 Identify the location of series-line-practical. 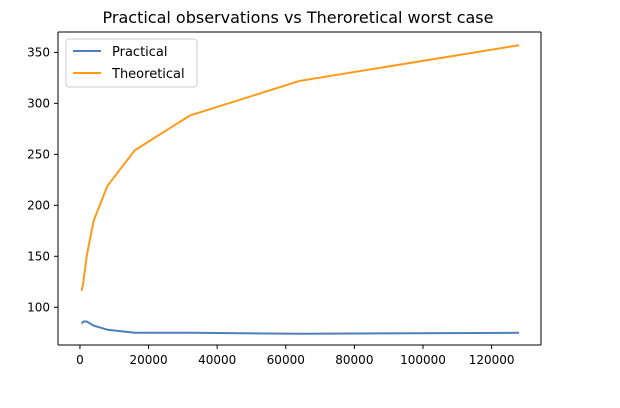
(300, 327).